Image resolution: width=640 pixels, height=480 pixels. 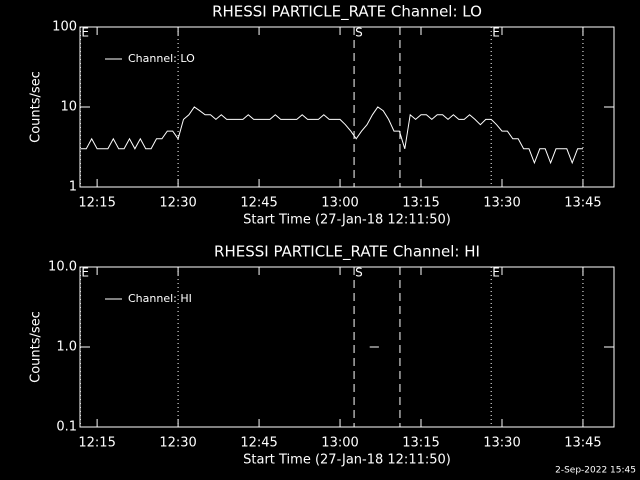 I want to click on y-tick-label: 0.1, so click(x=66, y=427).